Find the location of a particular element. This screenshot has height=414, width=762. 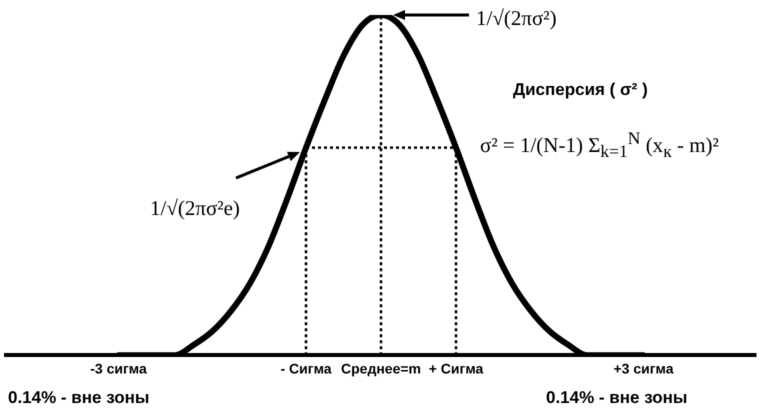

annotation: σ² = 1/(N-1) Σ$_{k=1}$$^{N}$ (x$_{к}$ - m)² is located at coordinates (599, 145).